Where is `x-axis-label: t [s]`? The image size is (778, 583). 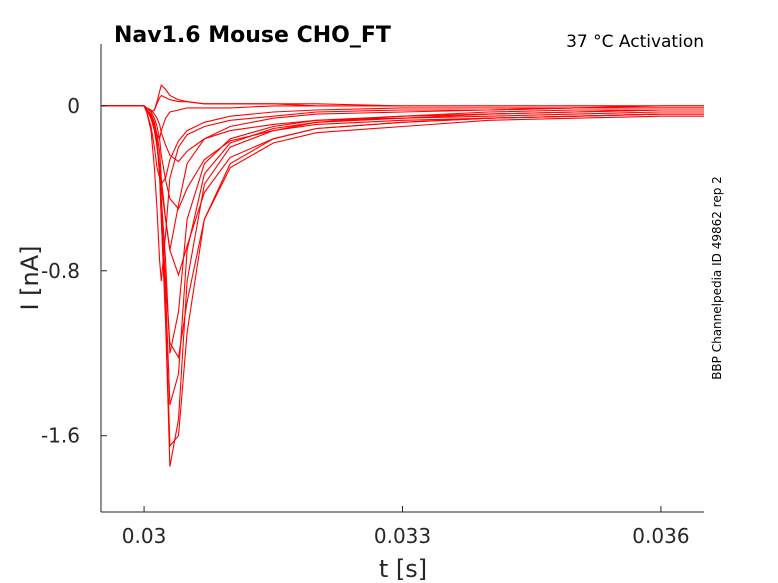
x-axis-label: t [s] is located at coordinates (403, 569).